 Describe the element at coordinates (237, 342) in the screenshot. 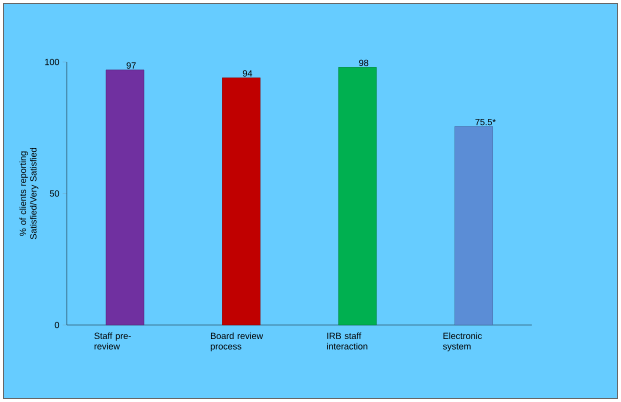

I see `x-tick-label: Board review process` at that location.